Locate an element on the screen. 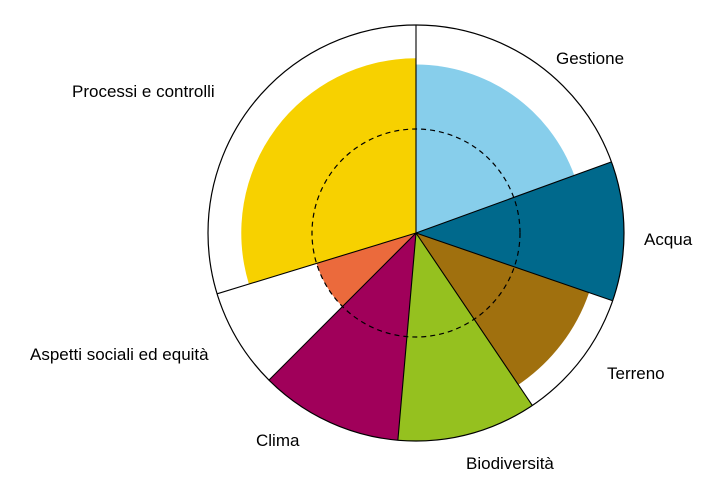 Image resolution: width=720 pixels, height=495 pixels. segment-label-gestione: Gestione is located at coordinates (590, 58).